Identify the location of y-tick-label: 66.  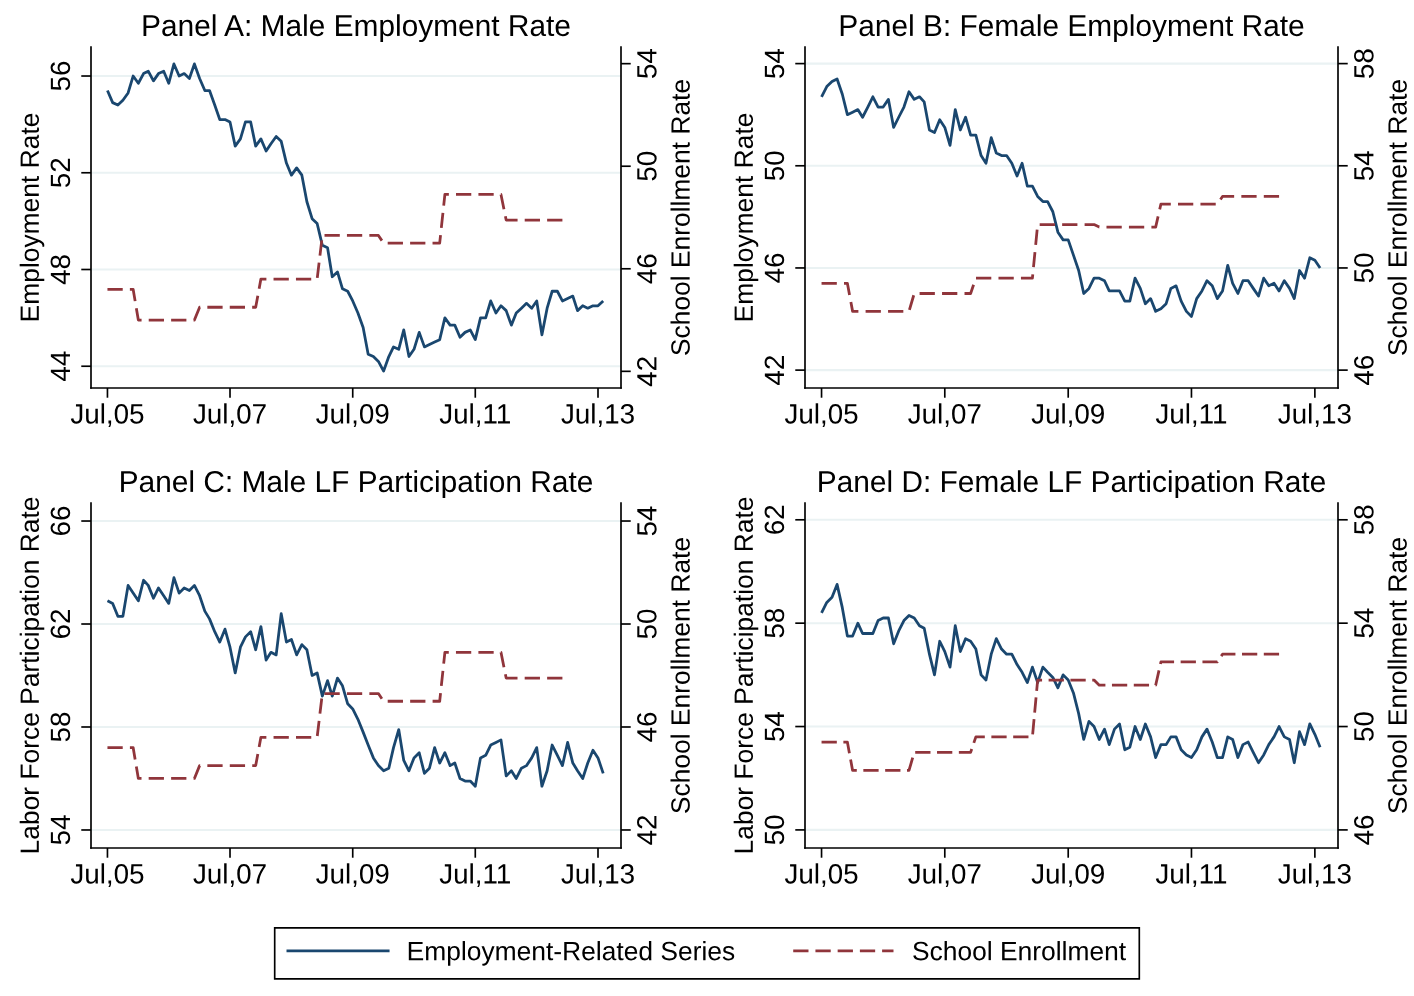
(60, 521).